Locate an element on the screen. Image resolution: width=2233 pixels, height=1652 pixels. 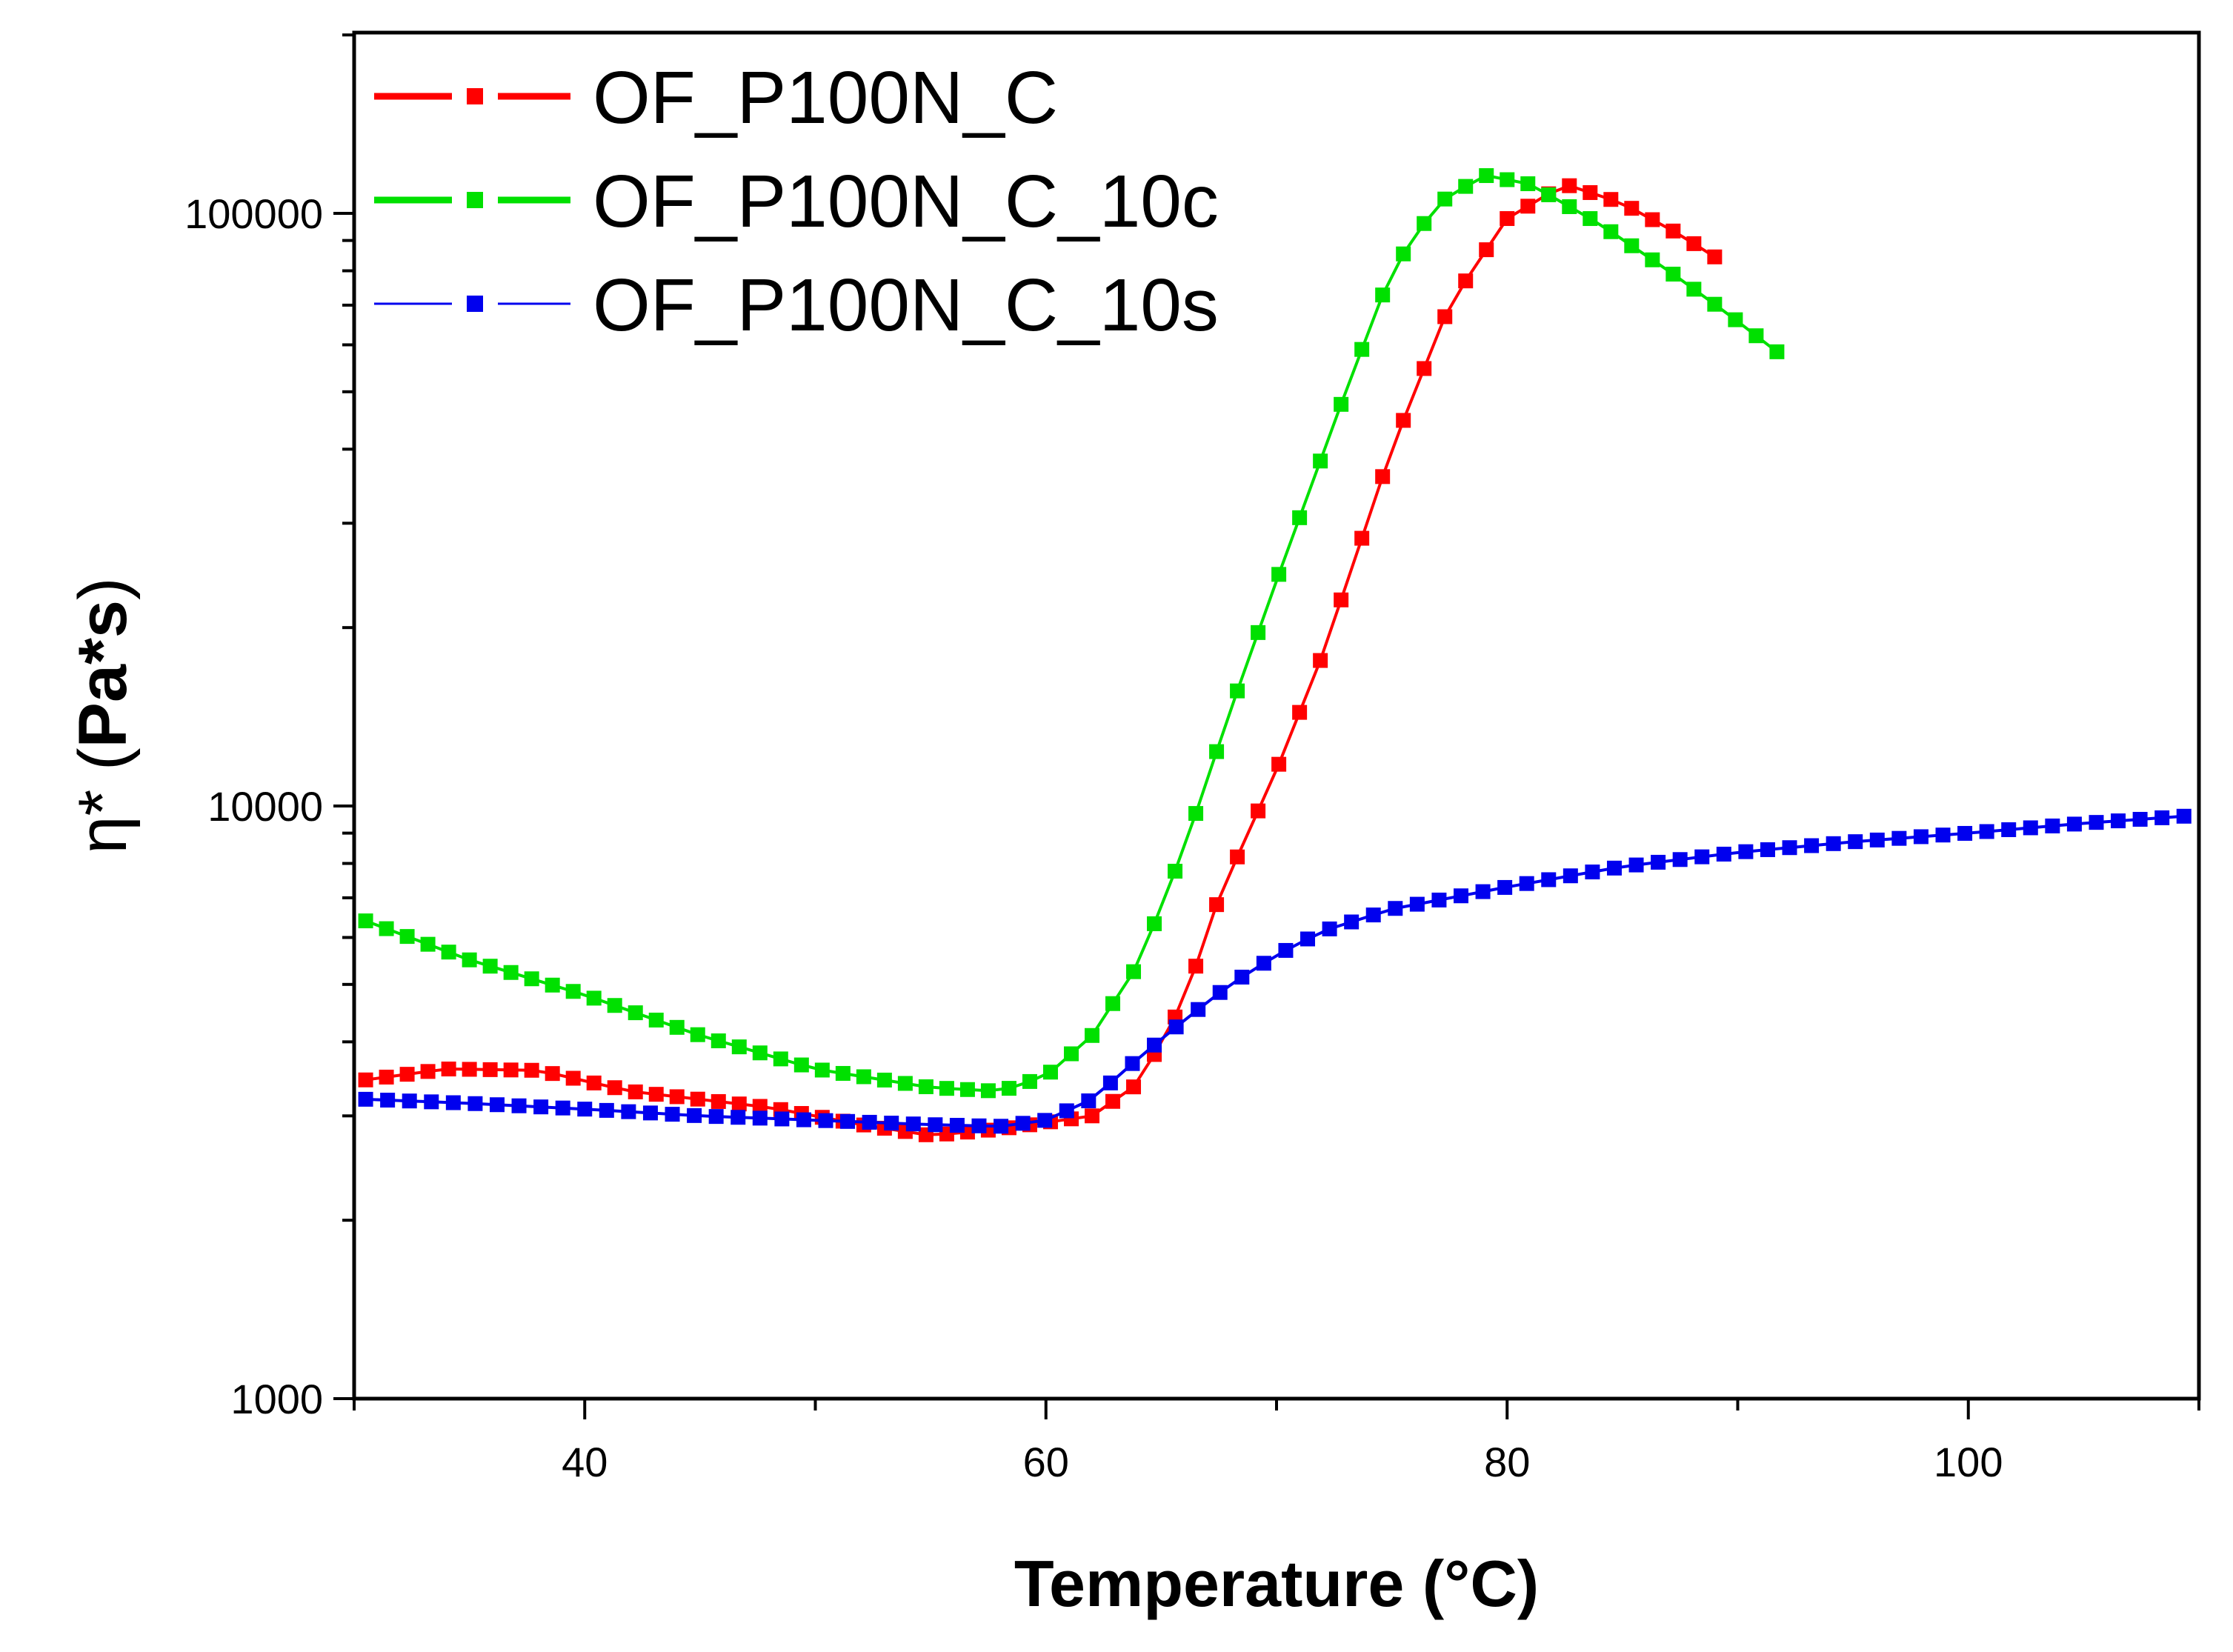
legend-label: OF_P100N_C_10s is located at coordinates (906, 305).